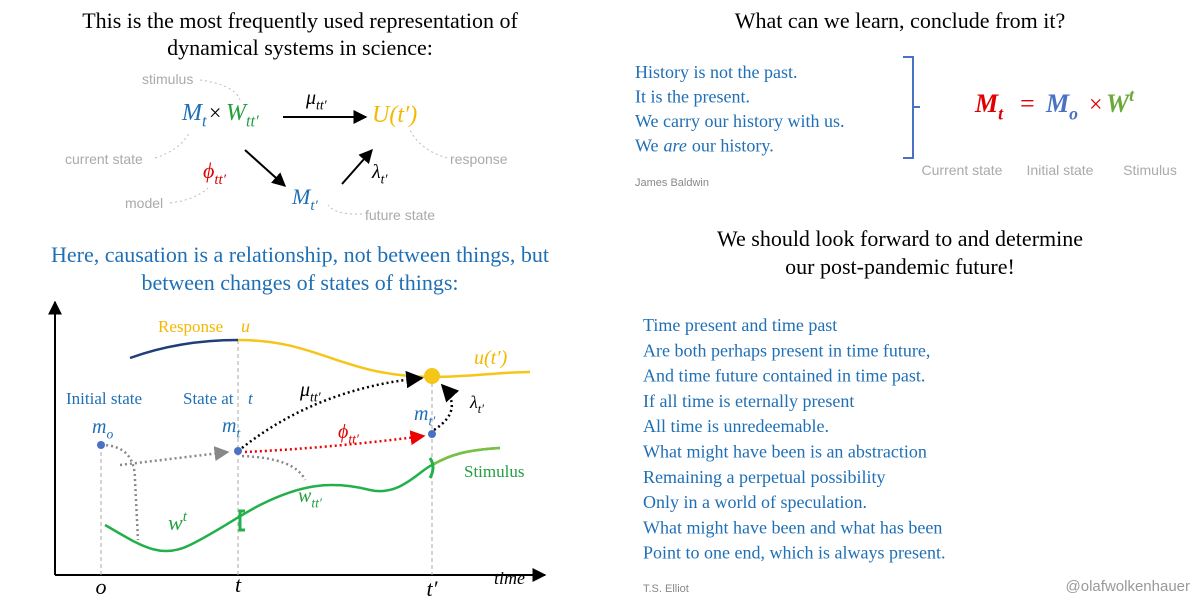 Image resolution: width=1200 pixels, height=600 pixels. What do you see at coordinates (104, 159) in the screenshot?
I see `note: current state` at bounding box center [104, 159].